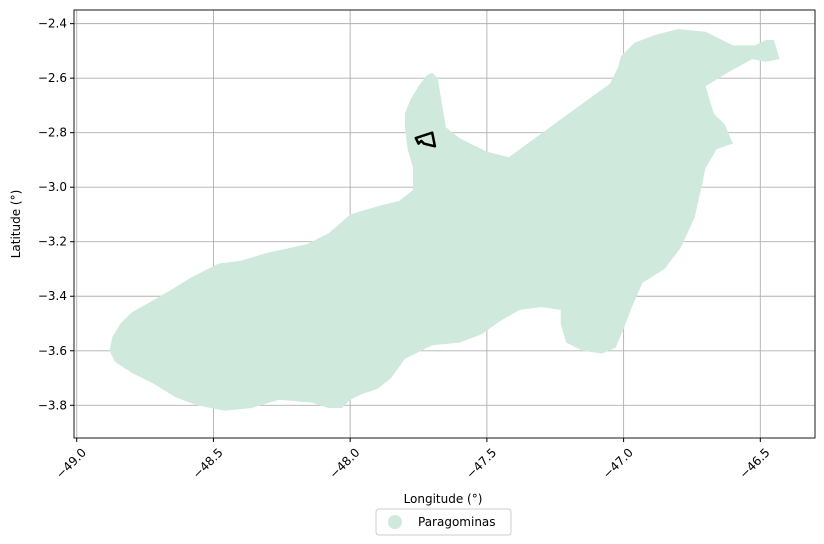  I want to click on y-tick-label: −3.6, so click(52, 351).